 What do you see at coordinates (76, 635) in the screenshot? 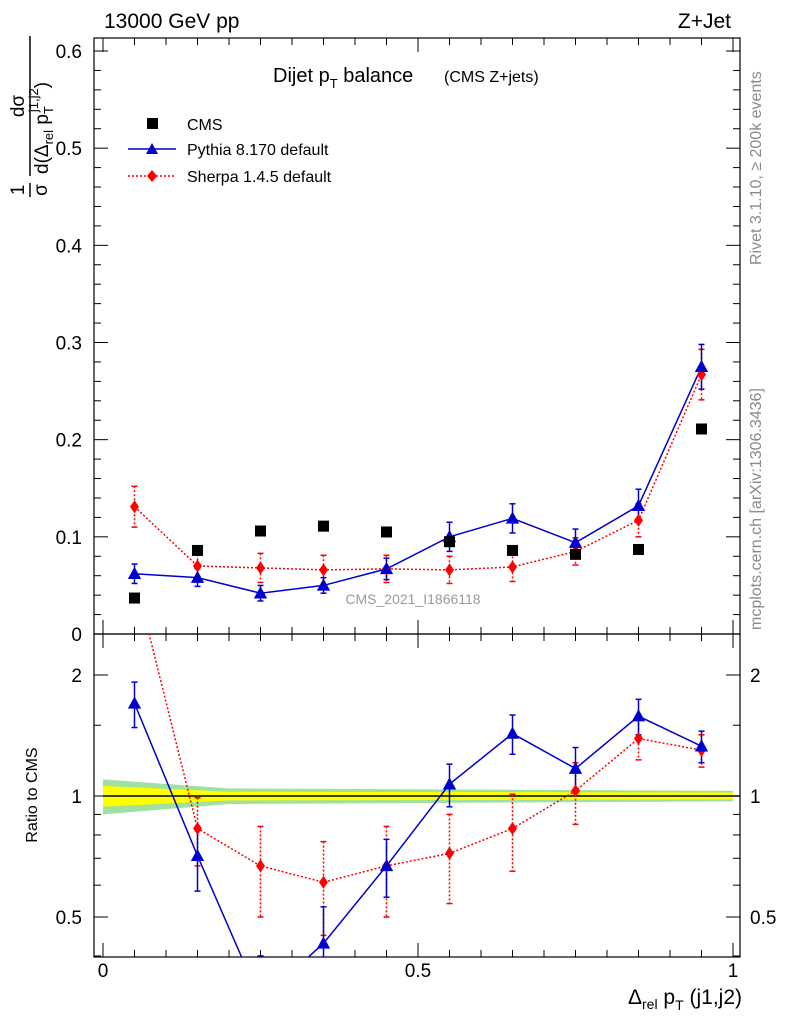
I see `main-ytick-label: 0` at bounding box center [76, 635].